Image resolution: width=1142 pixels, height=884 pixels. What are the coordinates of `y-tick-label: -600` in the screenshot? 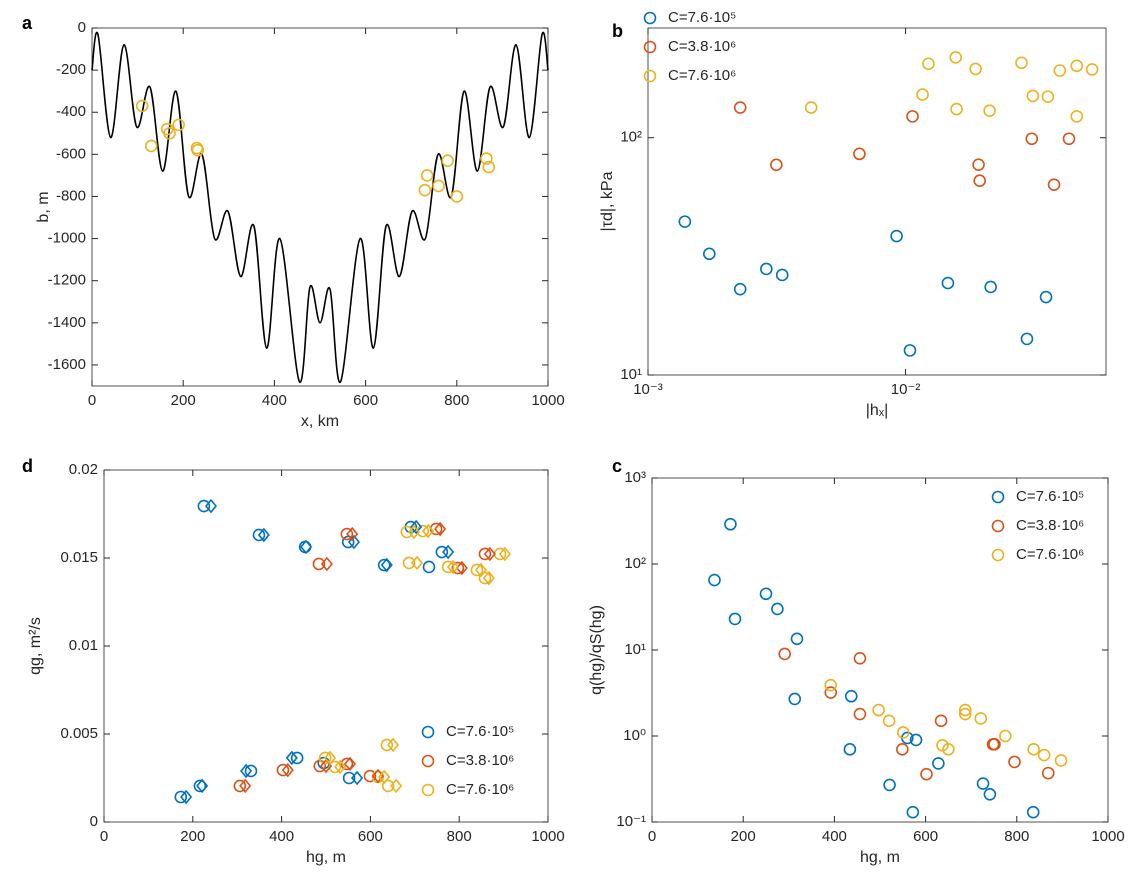 It's located at (71, 153).